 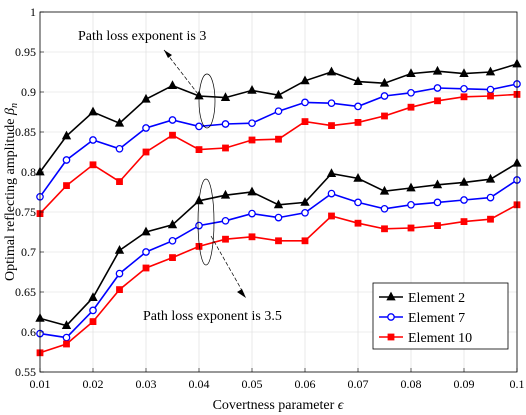 I want to click on y-tick-label: 0.85, so click(x=25, y=132).